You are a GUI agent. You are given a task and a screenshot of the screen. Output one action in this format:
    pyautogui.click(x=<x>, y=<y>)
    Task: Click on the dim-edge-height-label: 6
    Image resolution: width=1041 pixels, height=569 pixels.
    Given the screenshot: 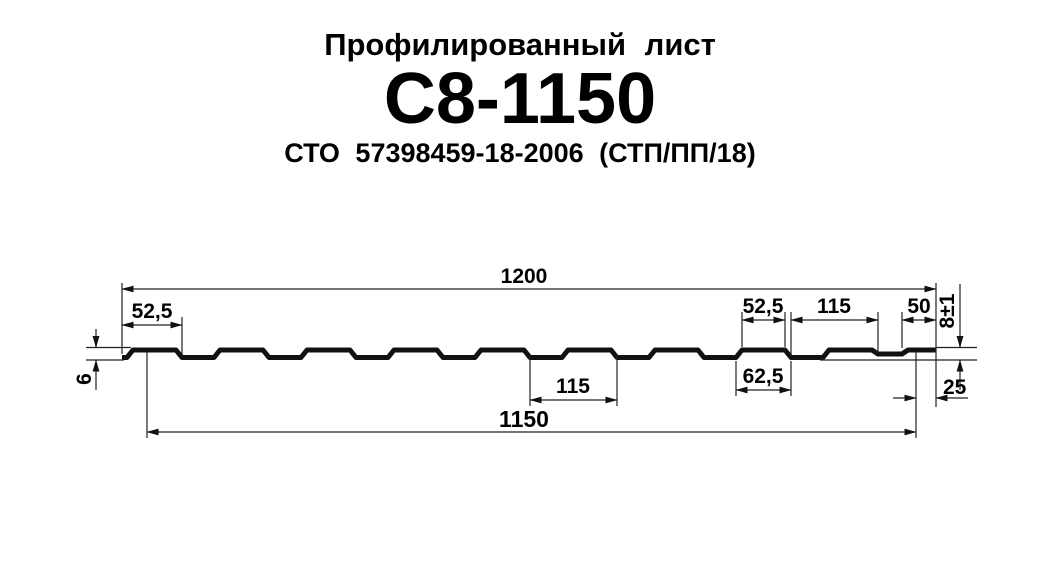 What is the action you would take?
    pyautogui.click(x=84, y=379)
    